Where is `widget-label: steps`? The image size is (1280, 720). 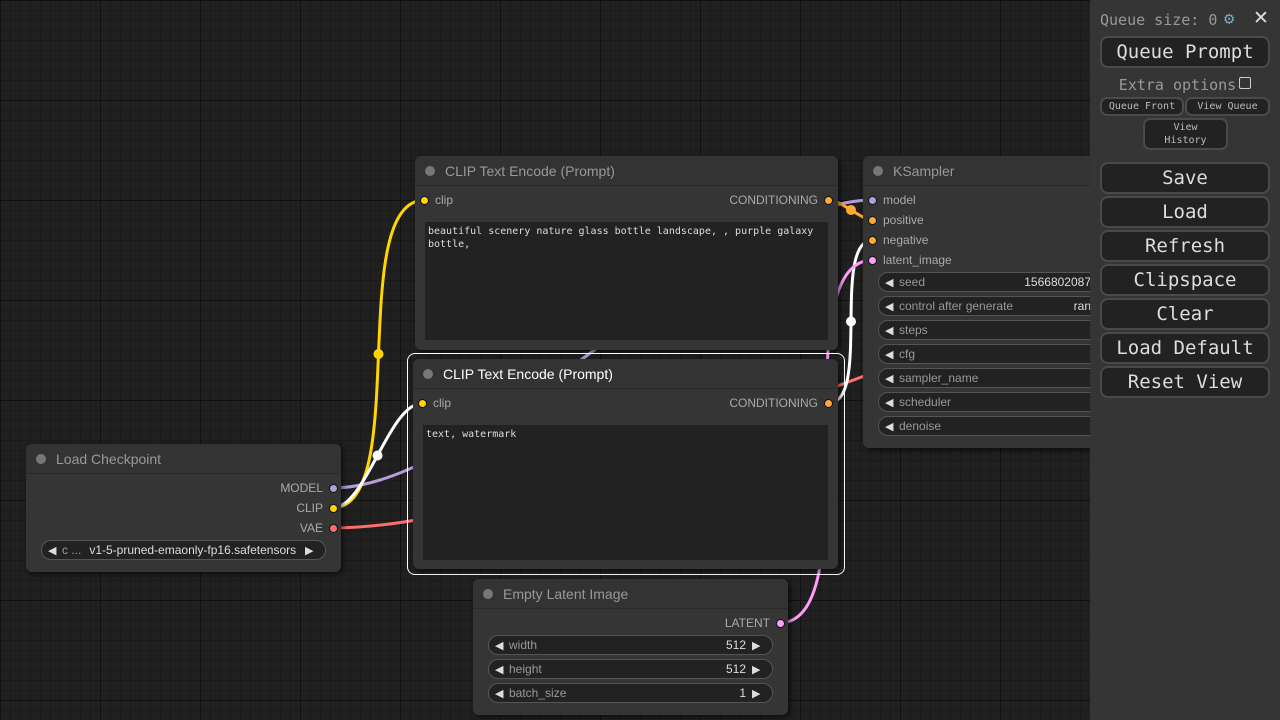 widget-label: steps is located at coordinates (913, 330).